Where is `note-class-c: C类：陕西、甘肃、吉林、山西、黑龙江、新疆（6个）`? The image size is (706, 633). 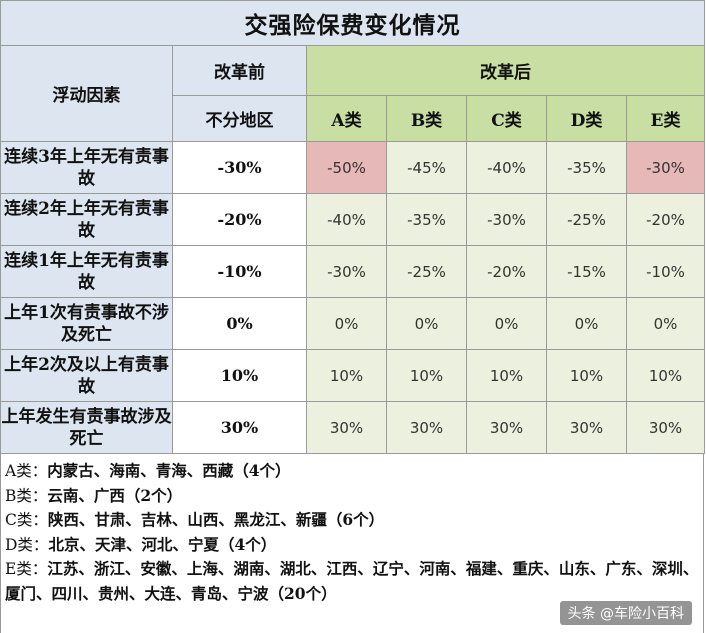 note-class-c: C类：陕西、甘肃、吉林、山西、黑龙江、新疆（6个） is located at coordinates (195, 519).